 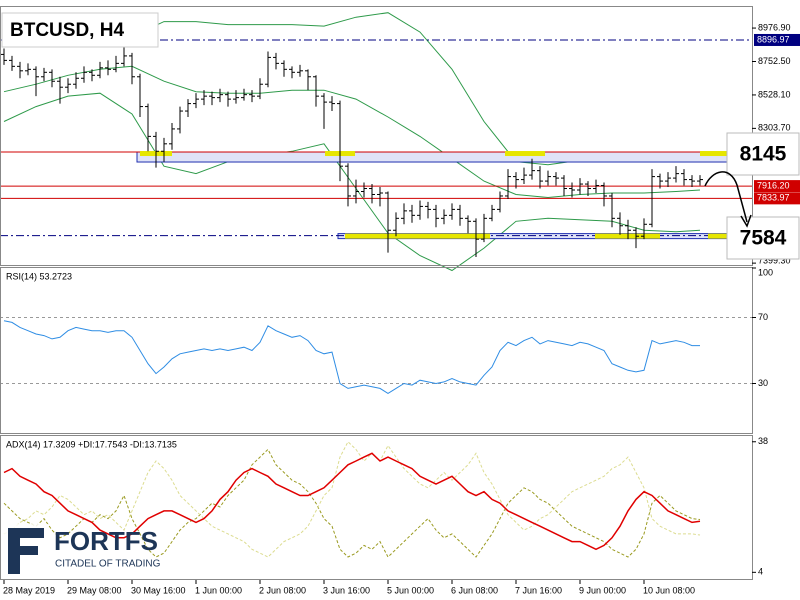 What do you see at coordinates (26, 551) in the screenshot?
I see `logo-icon` at bounding box center [26, 551].